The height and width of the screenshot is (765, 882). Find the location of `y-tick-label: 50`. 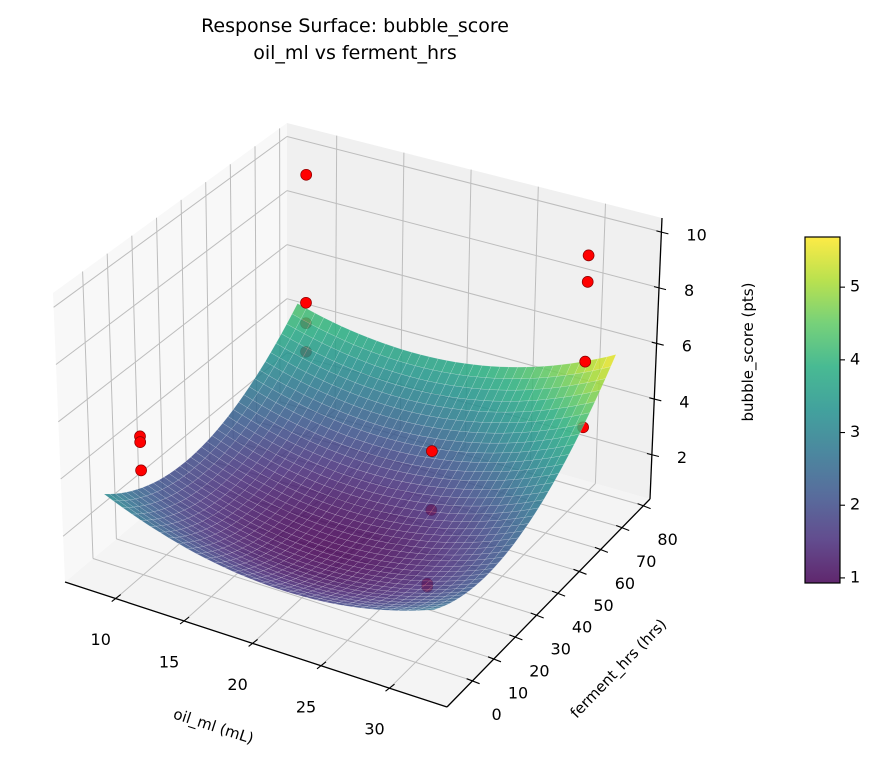

y-tick-label: 50 is located at coordinates (603, 605).